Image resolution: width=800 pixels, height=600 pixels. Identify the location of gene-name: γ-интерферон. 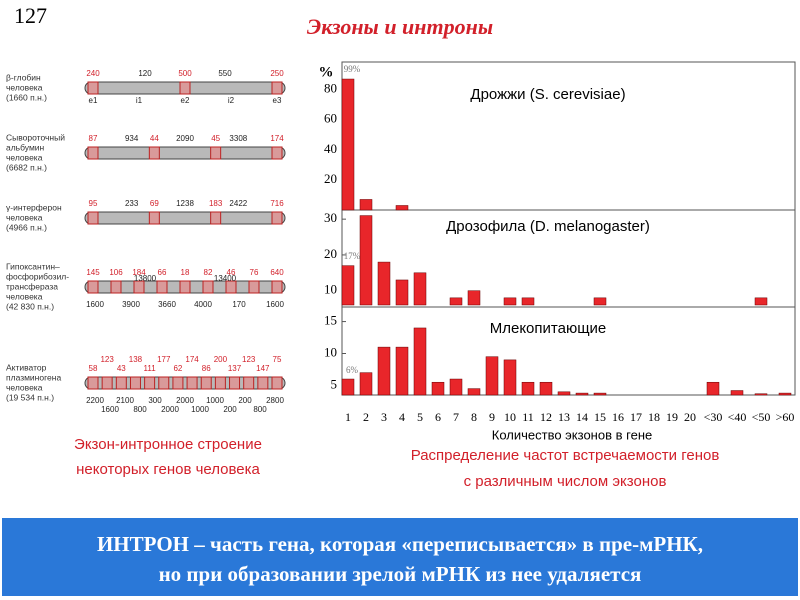
(34, 207).